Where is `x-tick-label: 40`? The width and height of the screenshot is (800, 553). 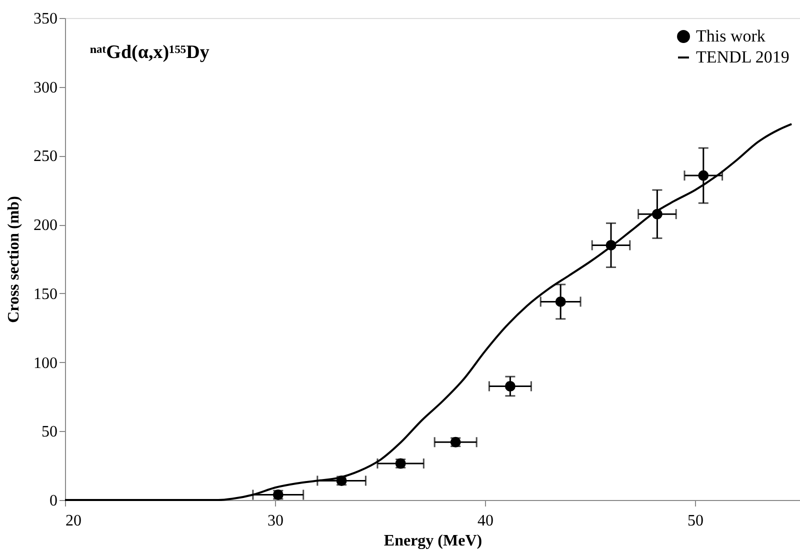
x-tick-label: 40 is located at coordinates (486, 521).